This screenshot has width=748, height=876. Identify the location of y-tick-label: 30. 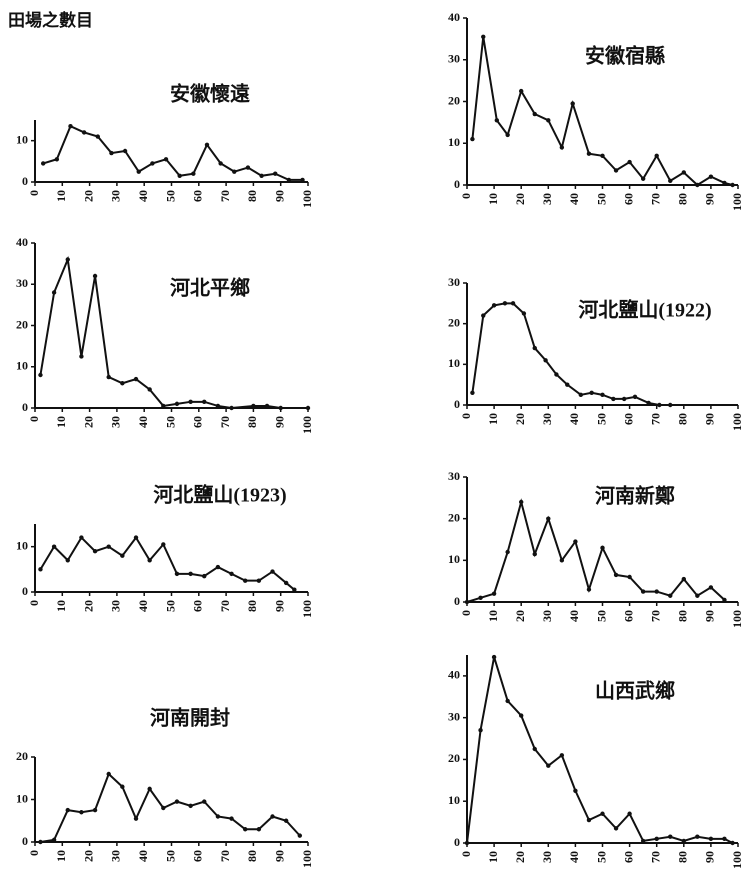
(454, 476).